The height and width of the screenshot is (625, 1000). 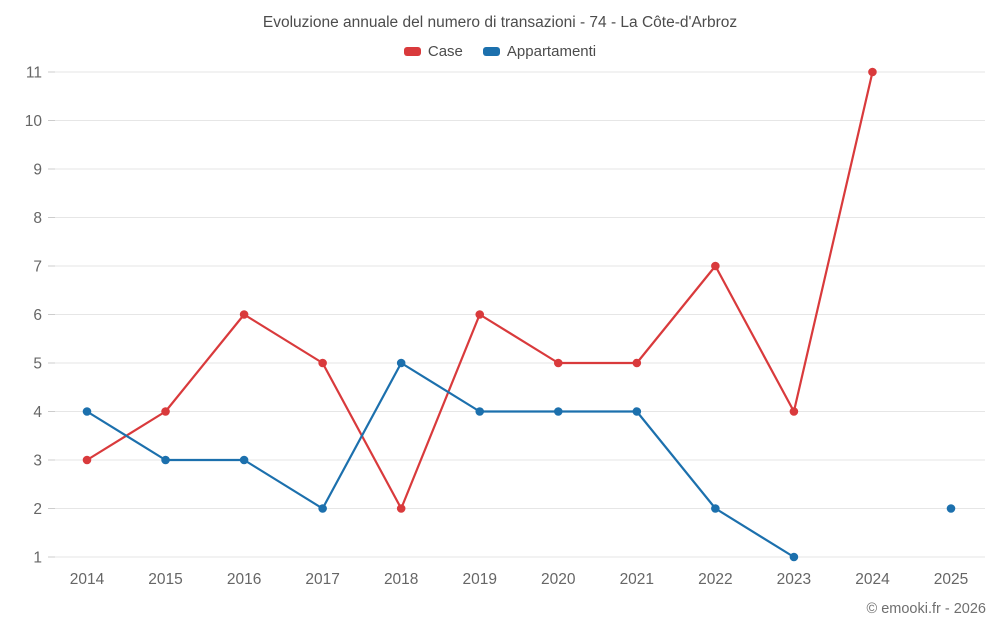 I want to click on data-point-appartamenti-2016, so click(x=244, y=460).